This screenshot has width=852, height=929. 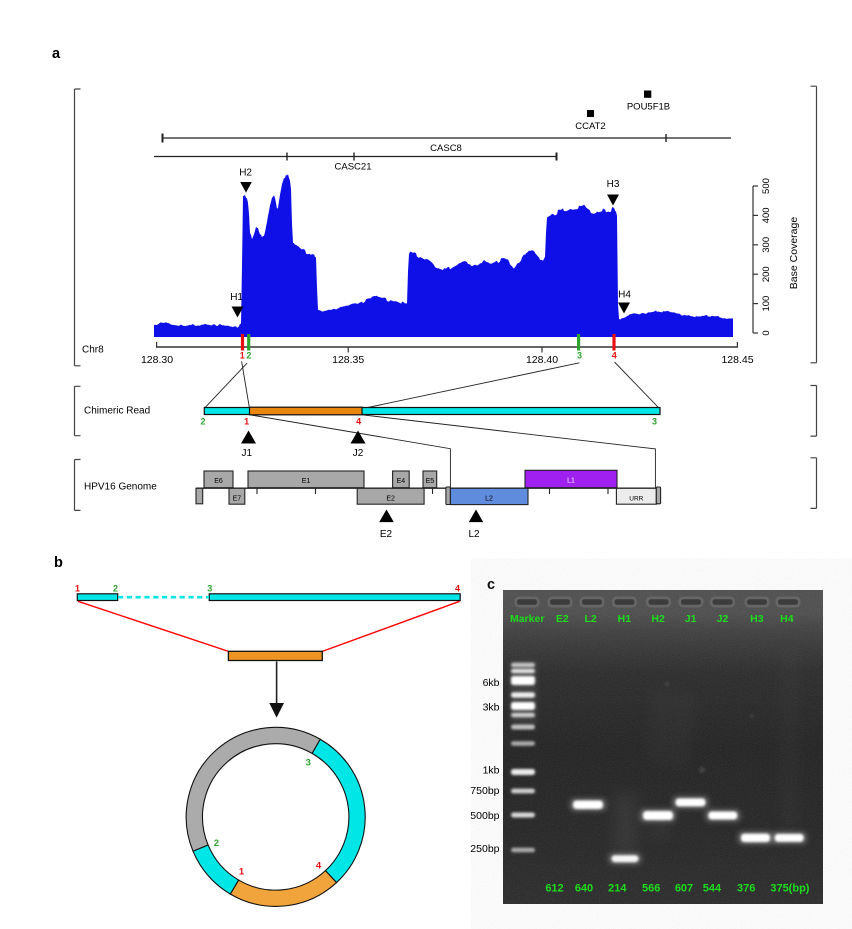 What do you see at coordinates (117, 410) in the screenshot?
I see `svg-text: Chimeric Read` at bounding box center [117, 410].